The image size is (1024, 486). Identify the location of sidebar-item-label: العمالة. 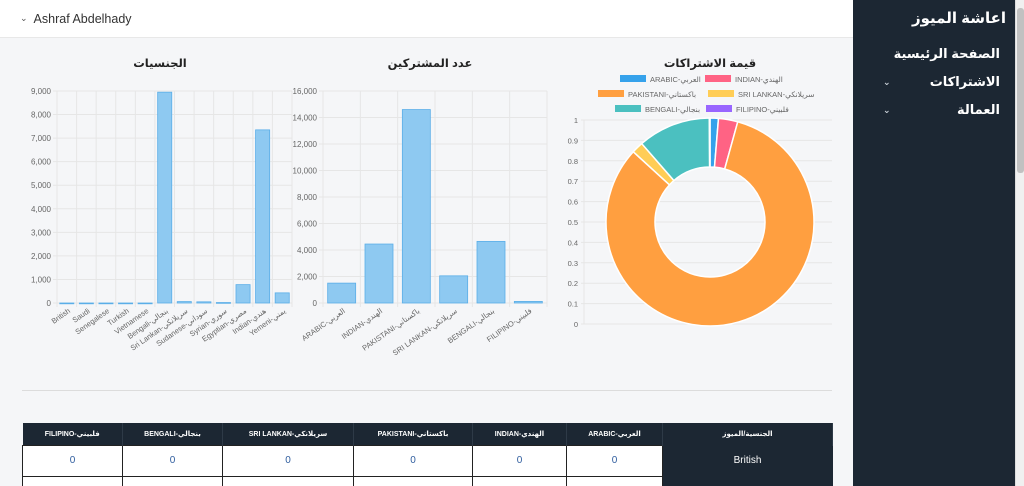
(978, 109).